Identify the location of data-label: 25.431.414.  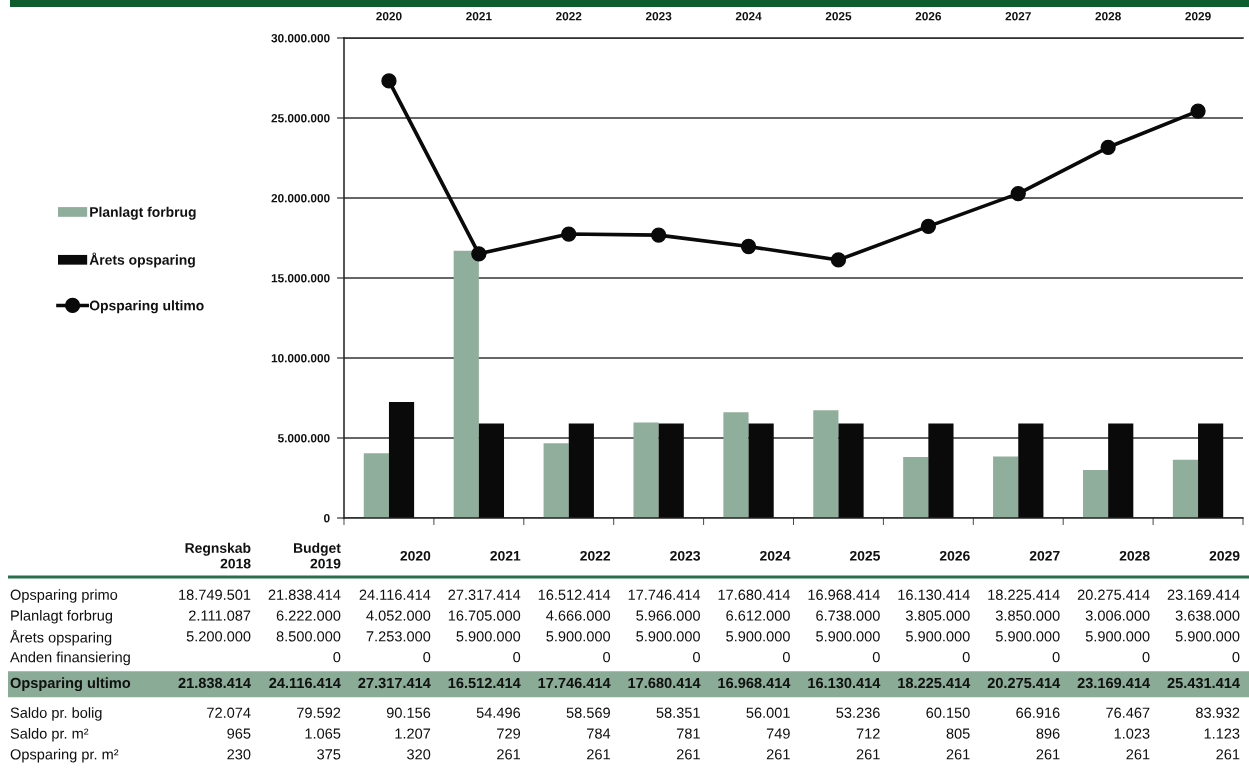
(1203, 683).